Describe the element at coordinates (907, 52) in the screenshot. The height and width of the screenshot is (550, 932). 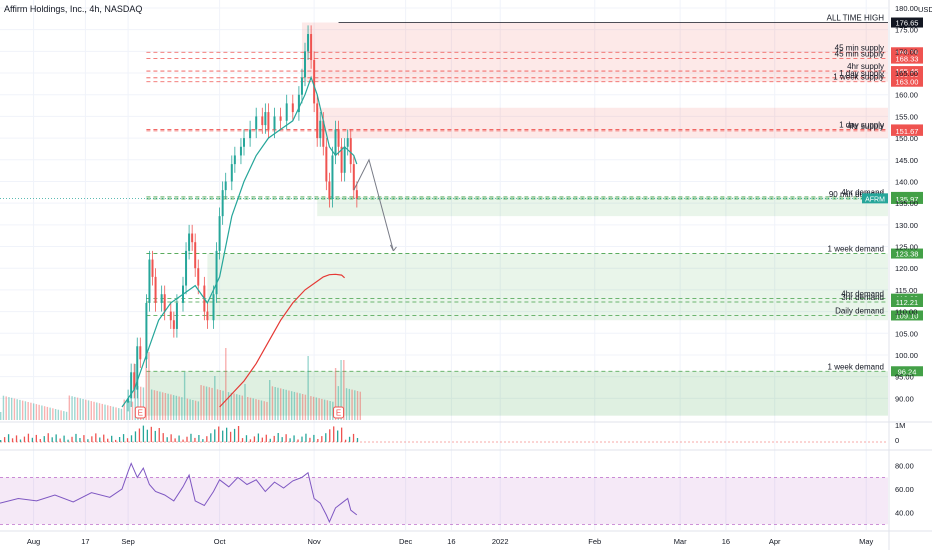
I see `price-marker-label: 169.79` at that location.